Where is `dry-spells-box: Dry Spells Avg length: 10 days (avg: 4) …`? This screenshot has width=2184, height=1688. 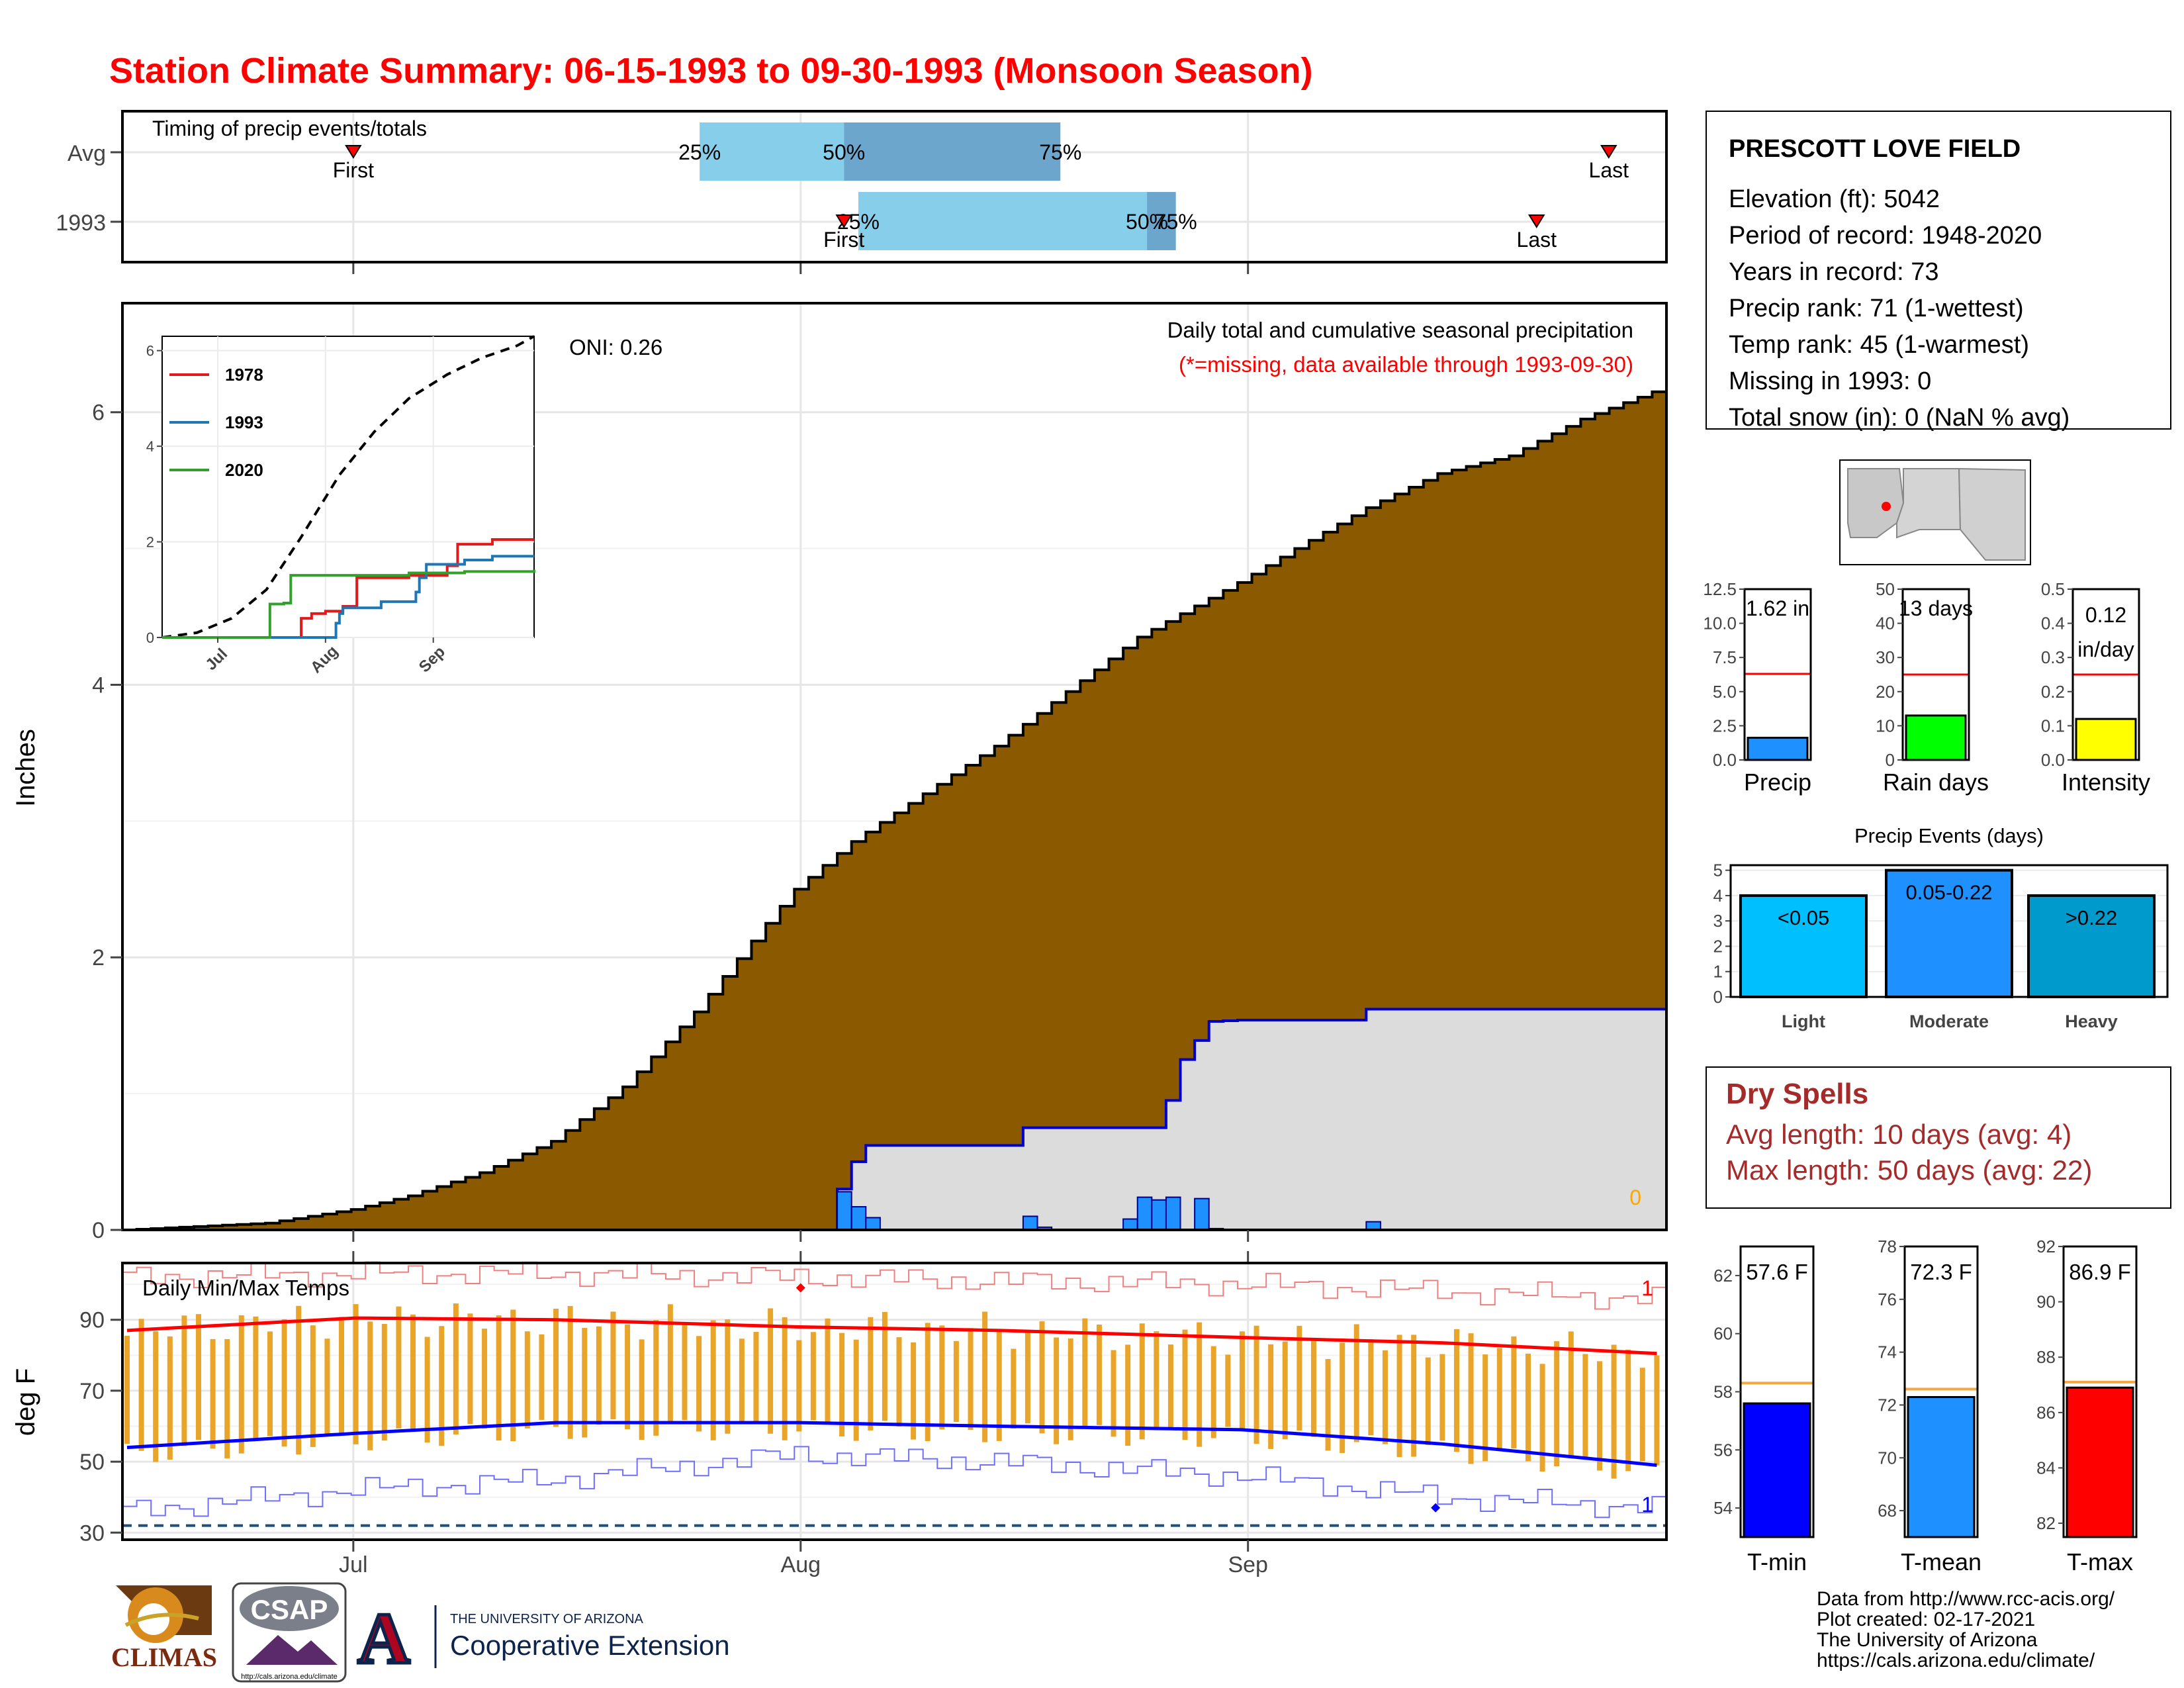 dry-spells-box: Dry Spells Avg length: 10 days (avg: 4) … is located at coordinates (1939, 1137).